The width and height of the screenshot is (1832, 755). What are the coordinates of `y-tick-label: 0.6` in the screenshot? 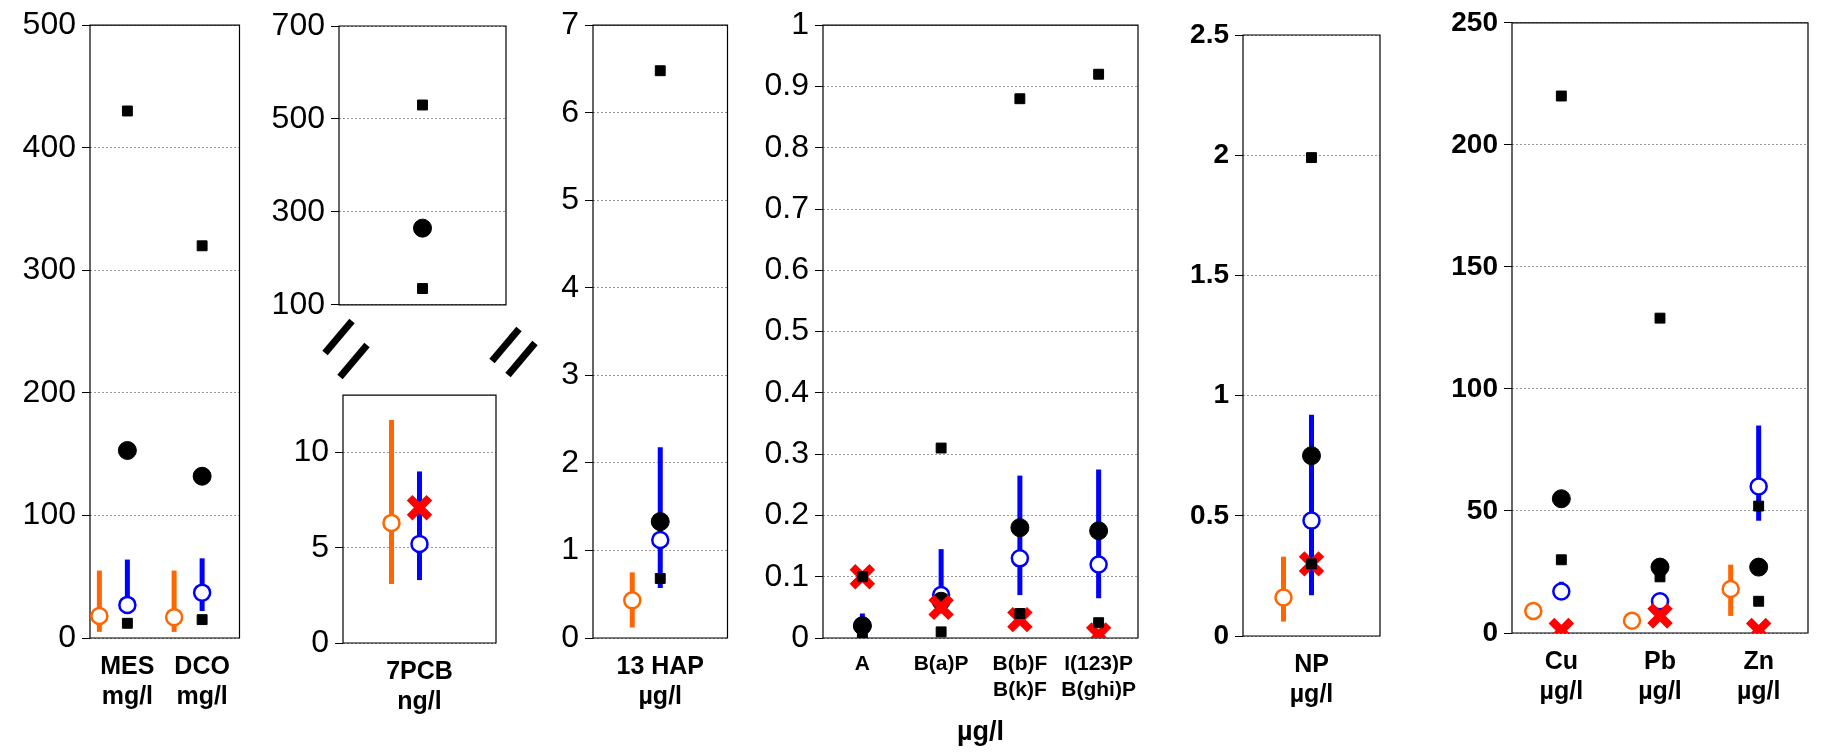 It's located at (786, 268).